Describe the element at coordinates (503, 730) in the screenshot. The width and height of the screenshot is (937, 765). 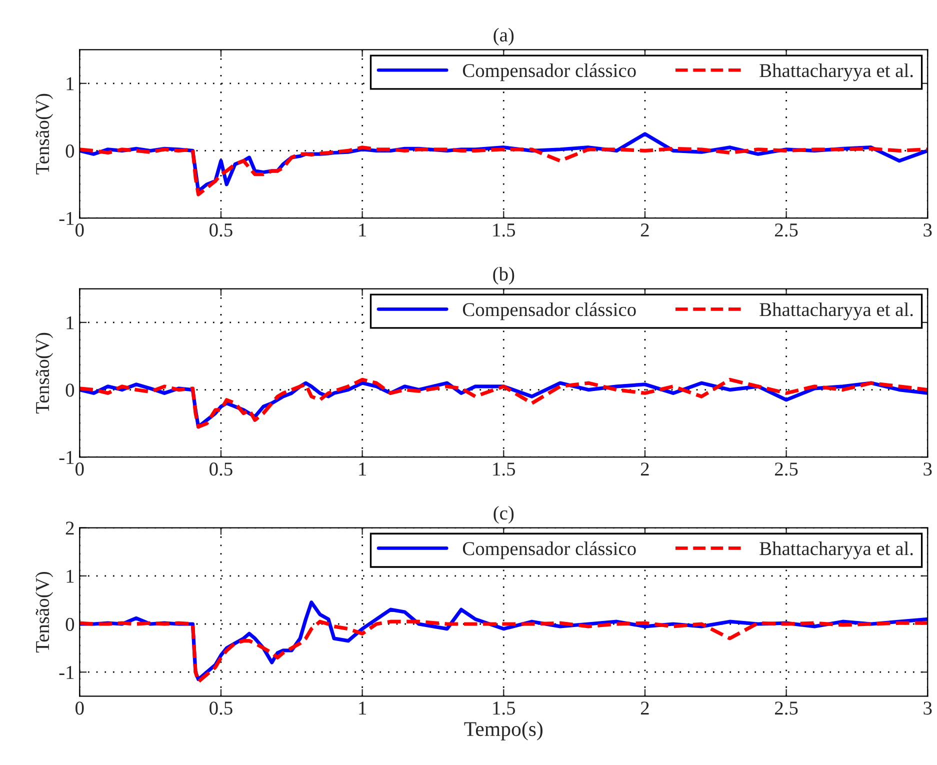
I see `x-axis-title: Tempo(s)` at that location.